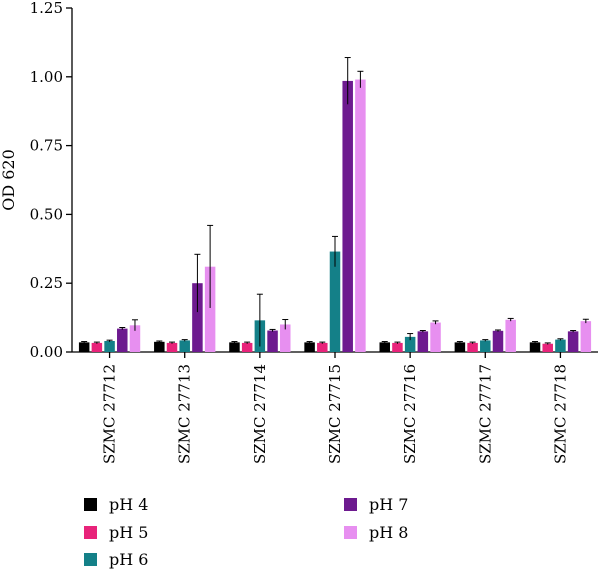  Describe the element at coordinates (128, 504) in the screenshot. I see `legend-label: pH 4` at that location.